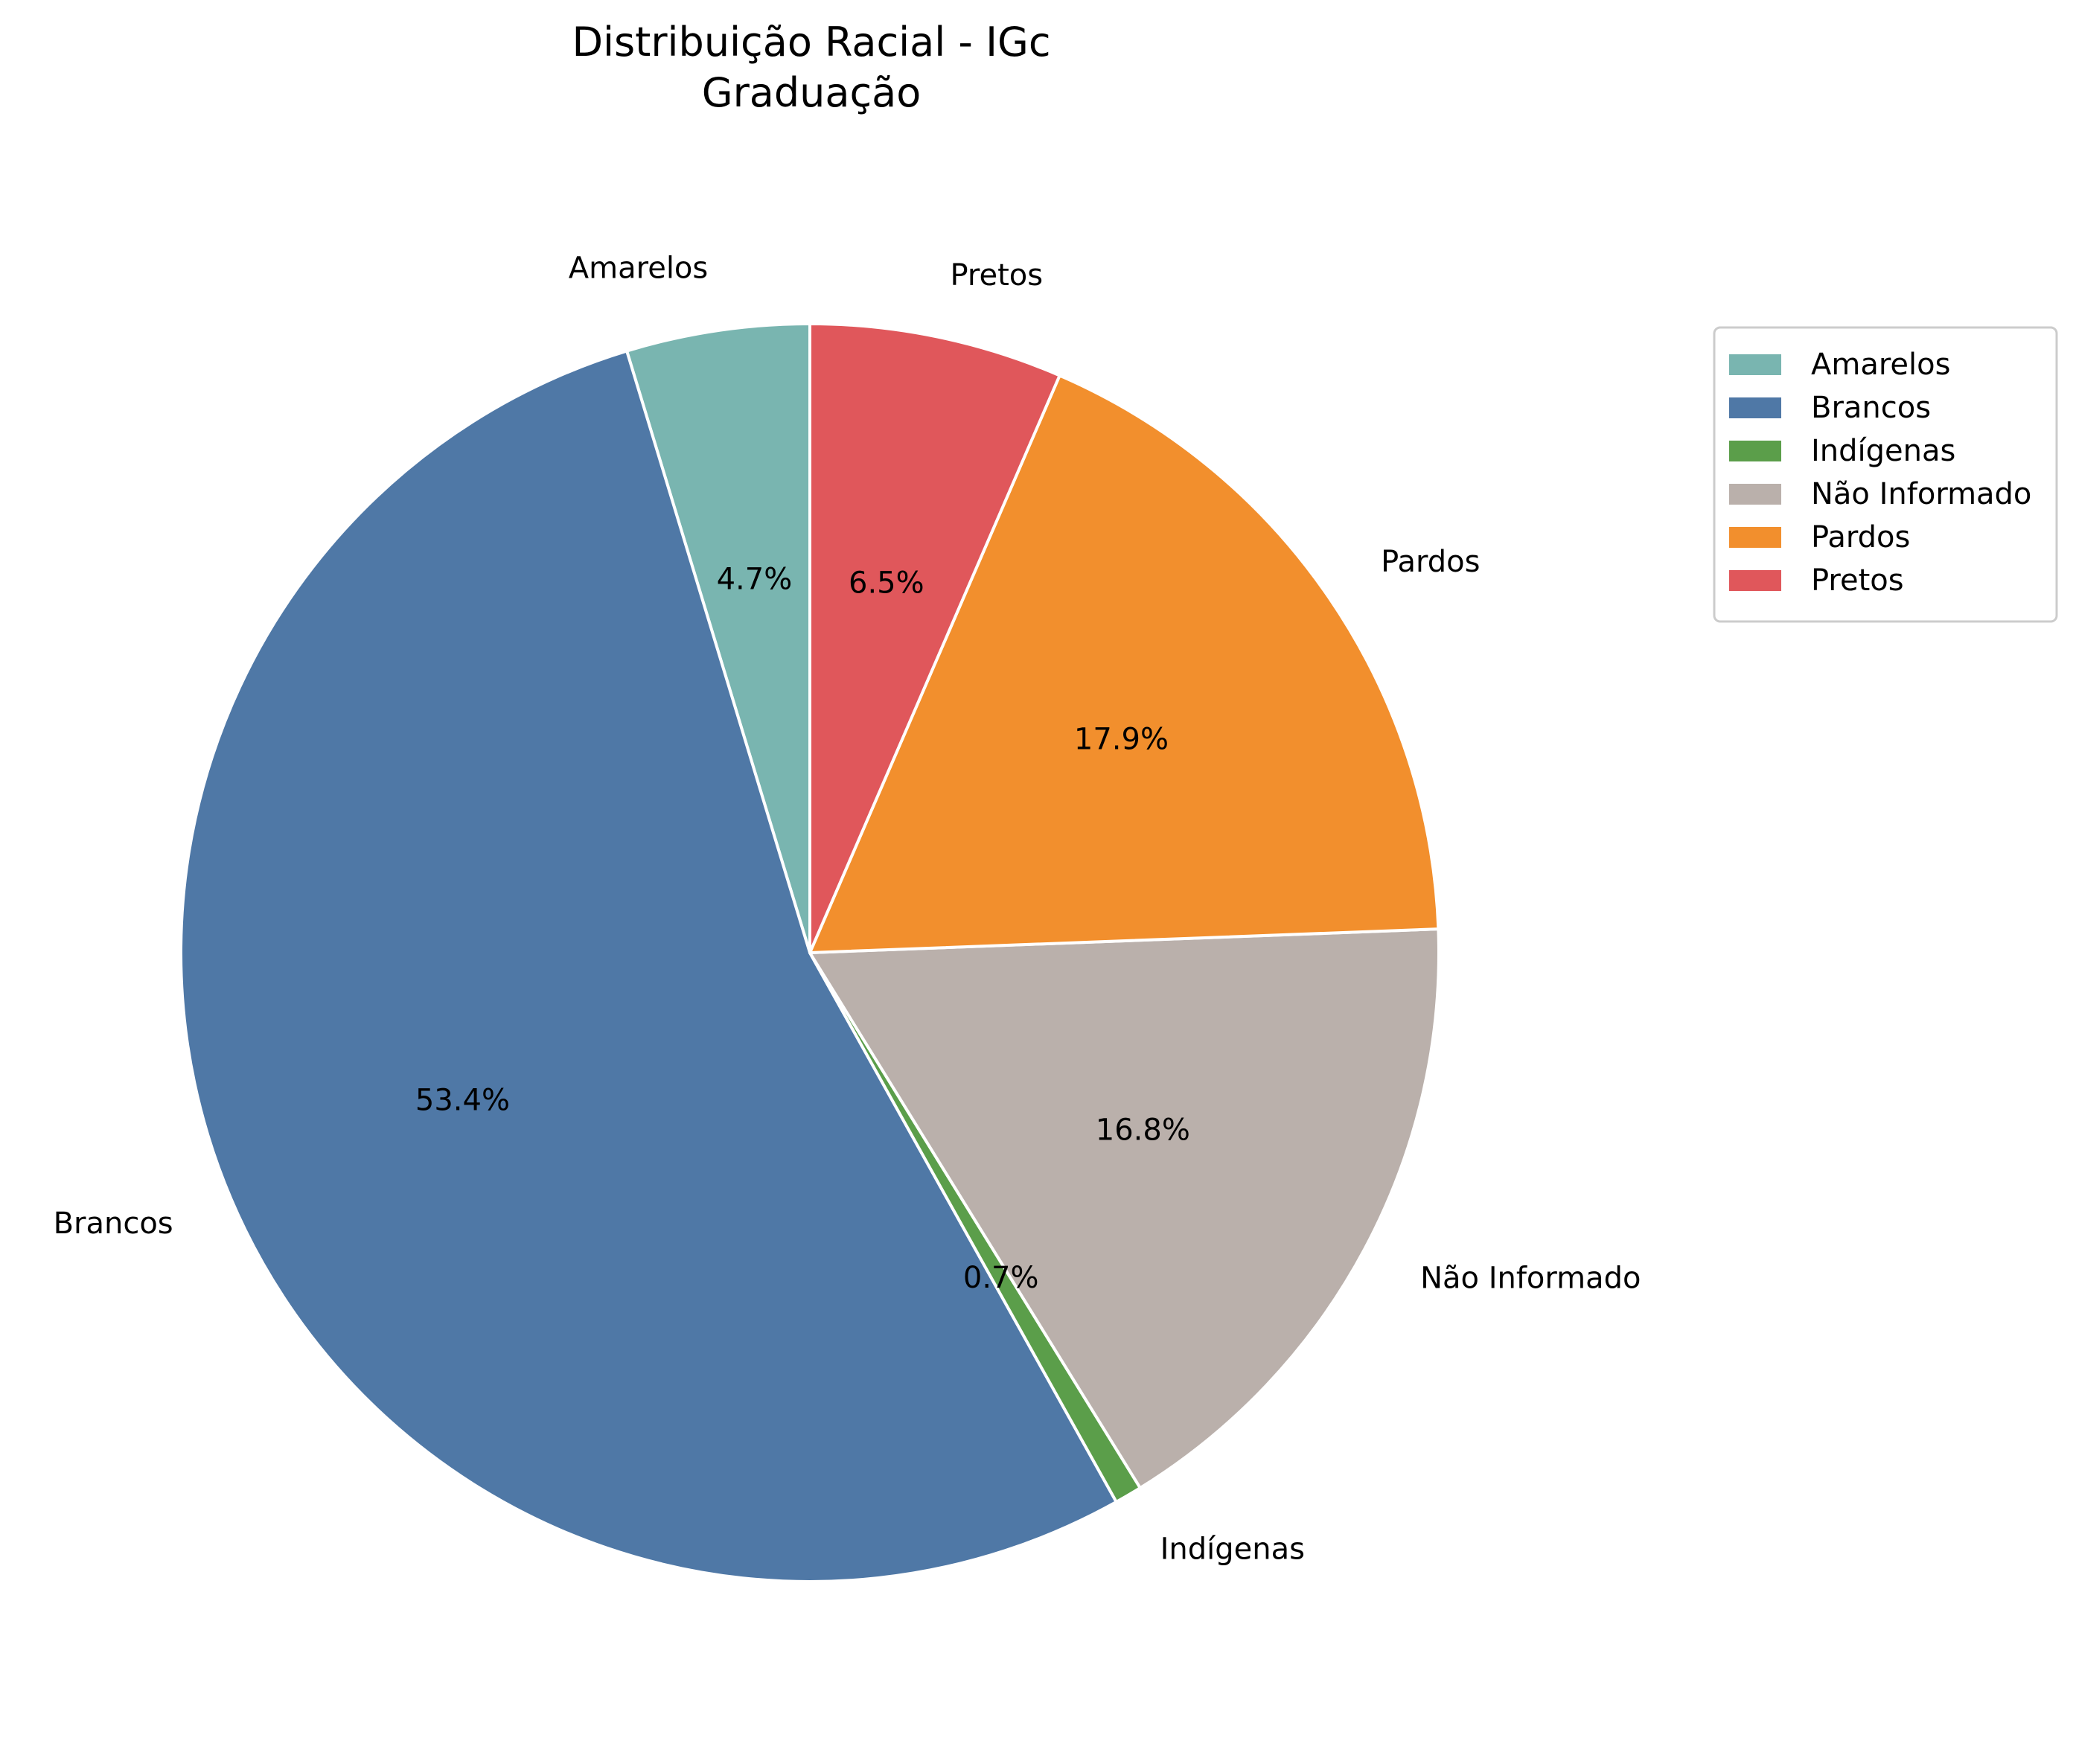  I want to click on slice-label-amarelos: Amarelos, so click(638, 269).